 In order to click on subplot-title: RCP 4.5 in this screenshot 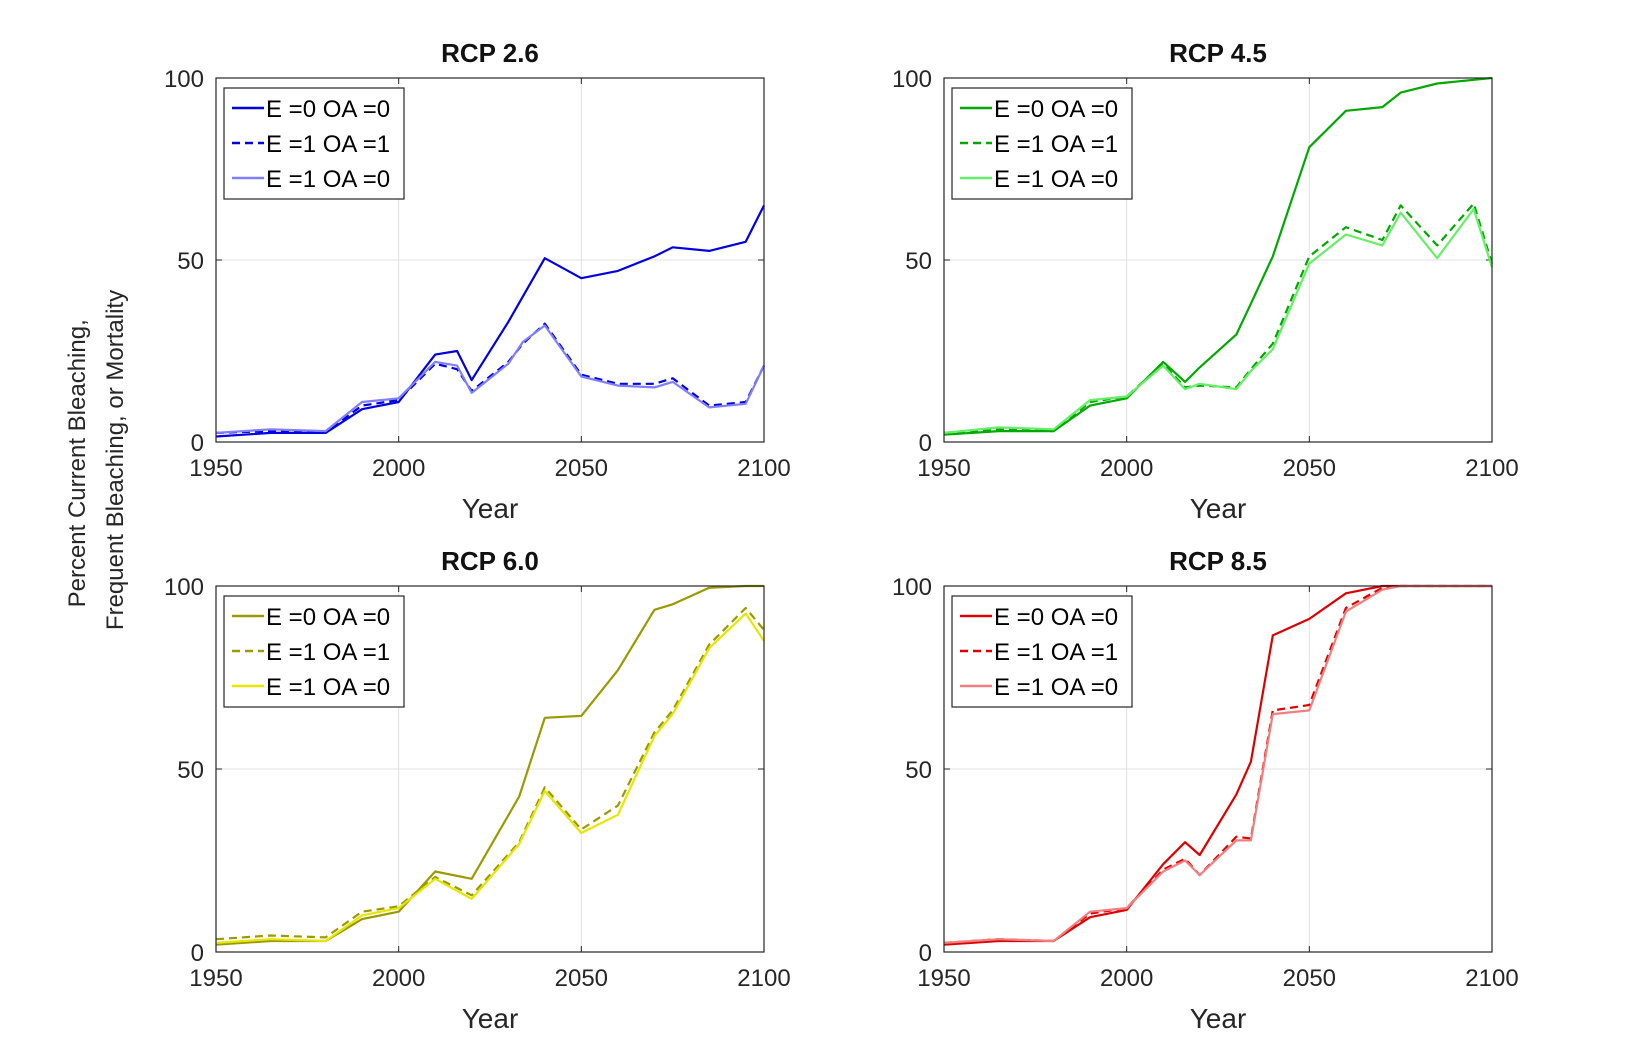, I will do `click(1218, 53)`.